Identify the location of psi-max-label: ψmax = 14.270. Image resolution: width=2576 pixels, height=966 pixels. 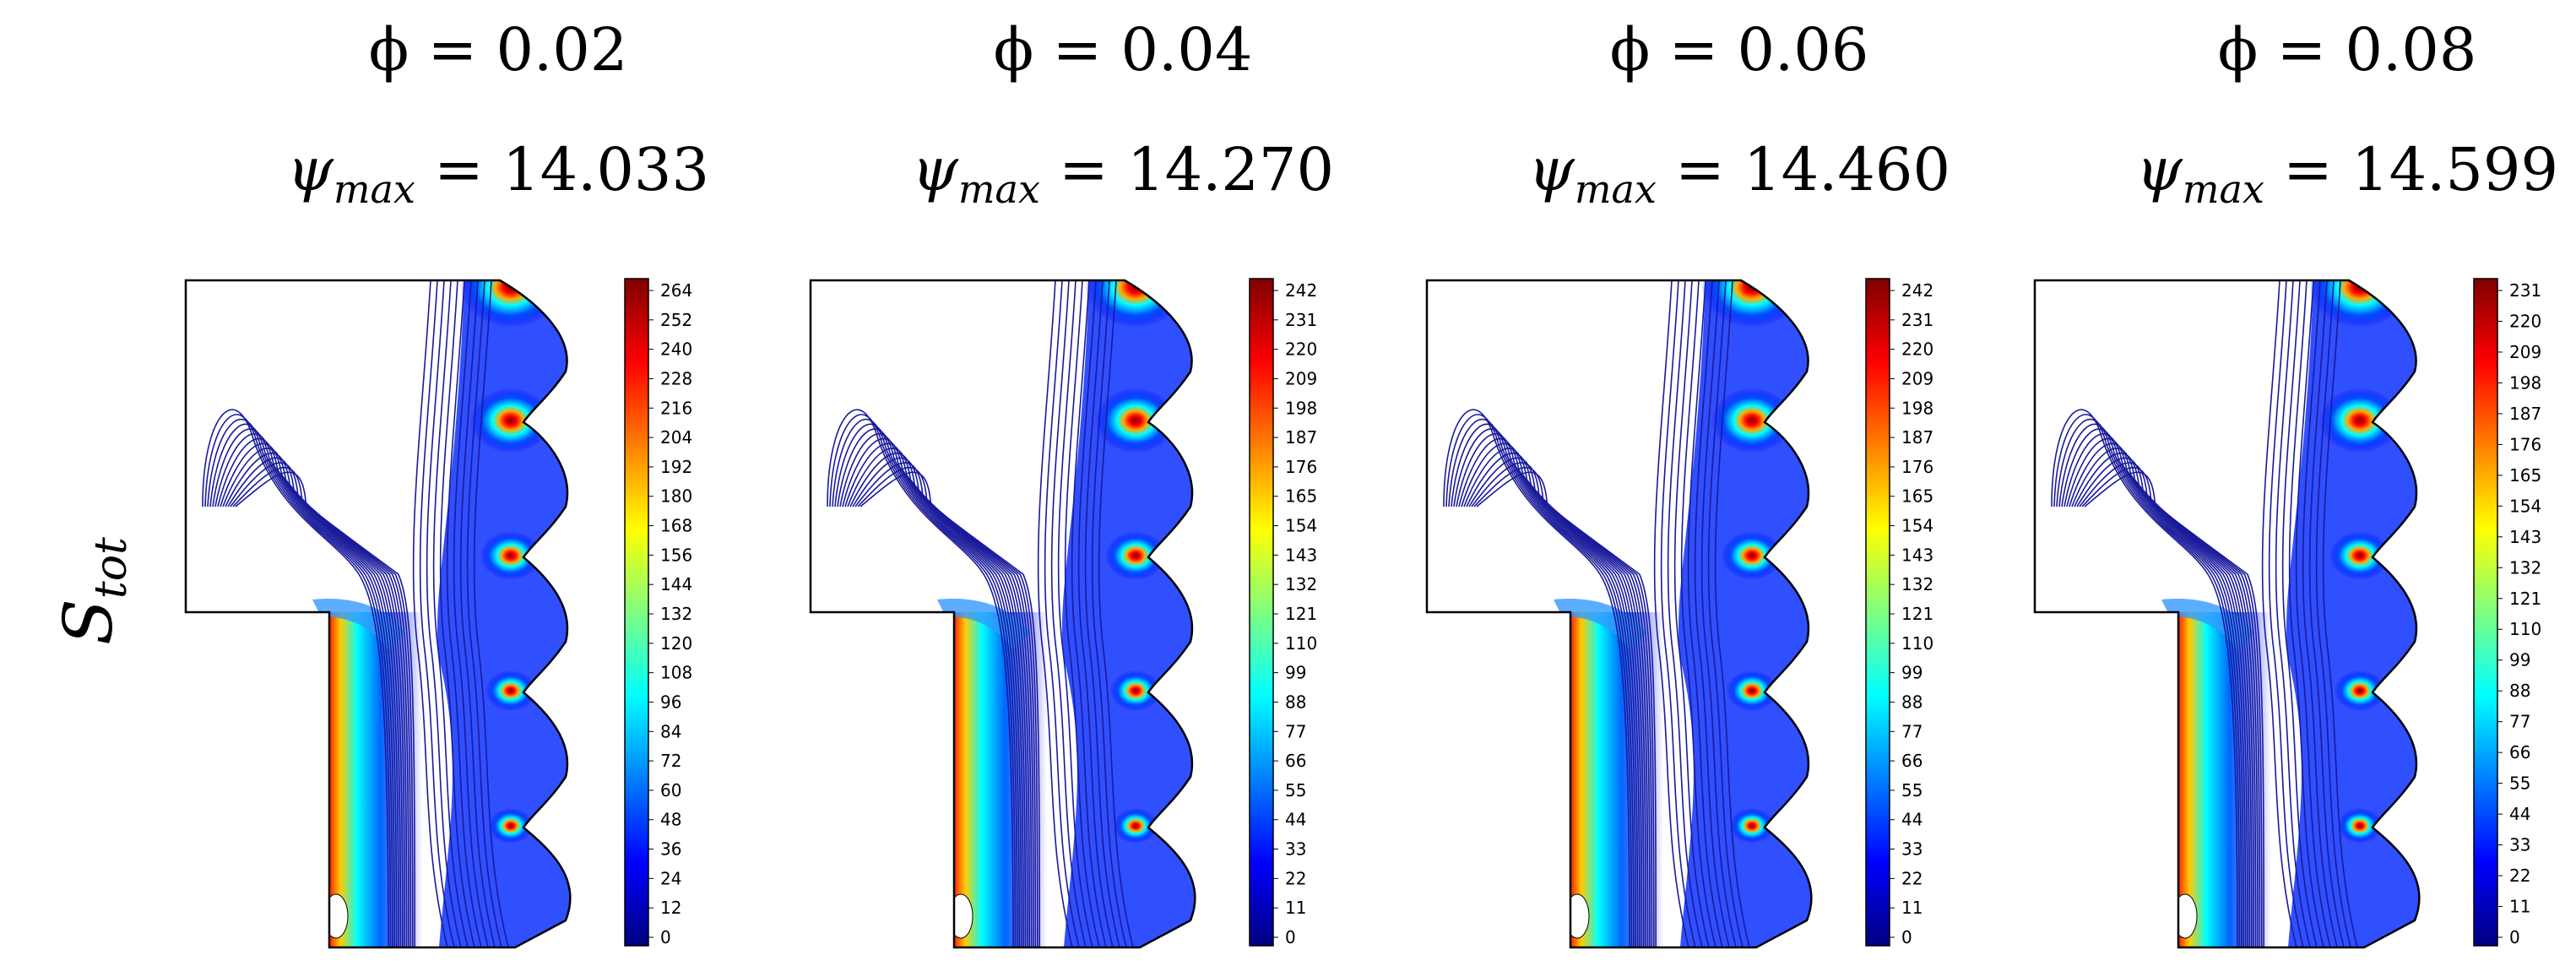
(1123, 173).